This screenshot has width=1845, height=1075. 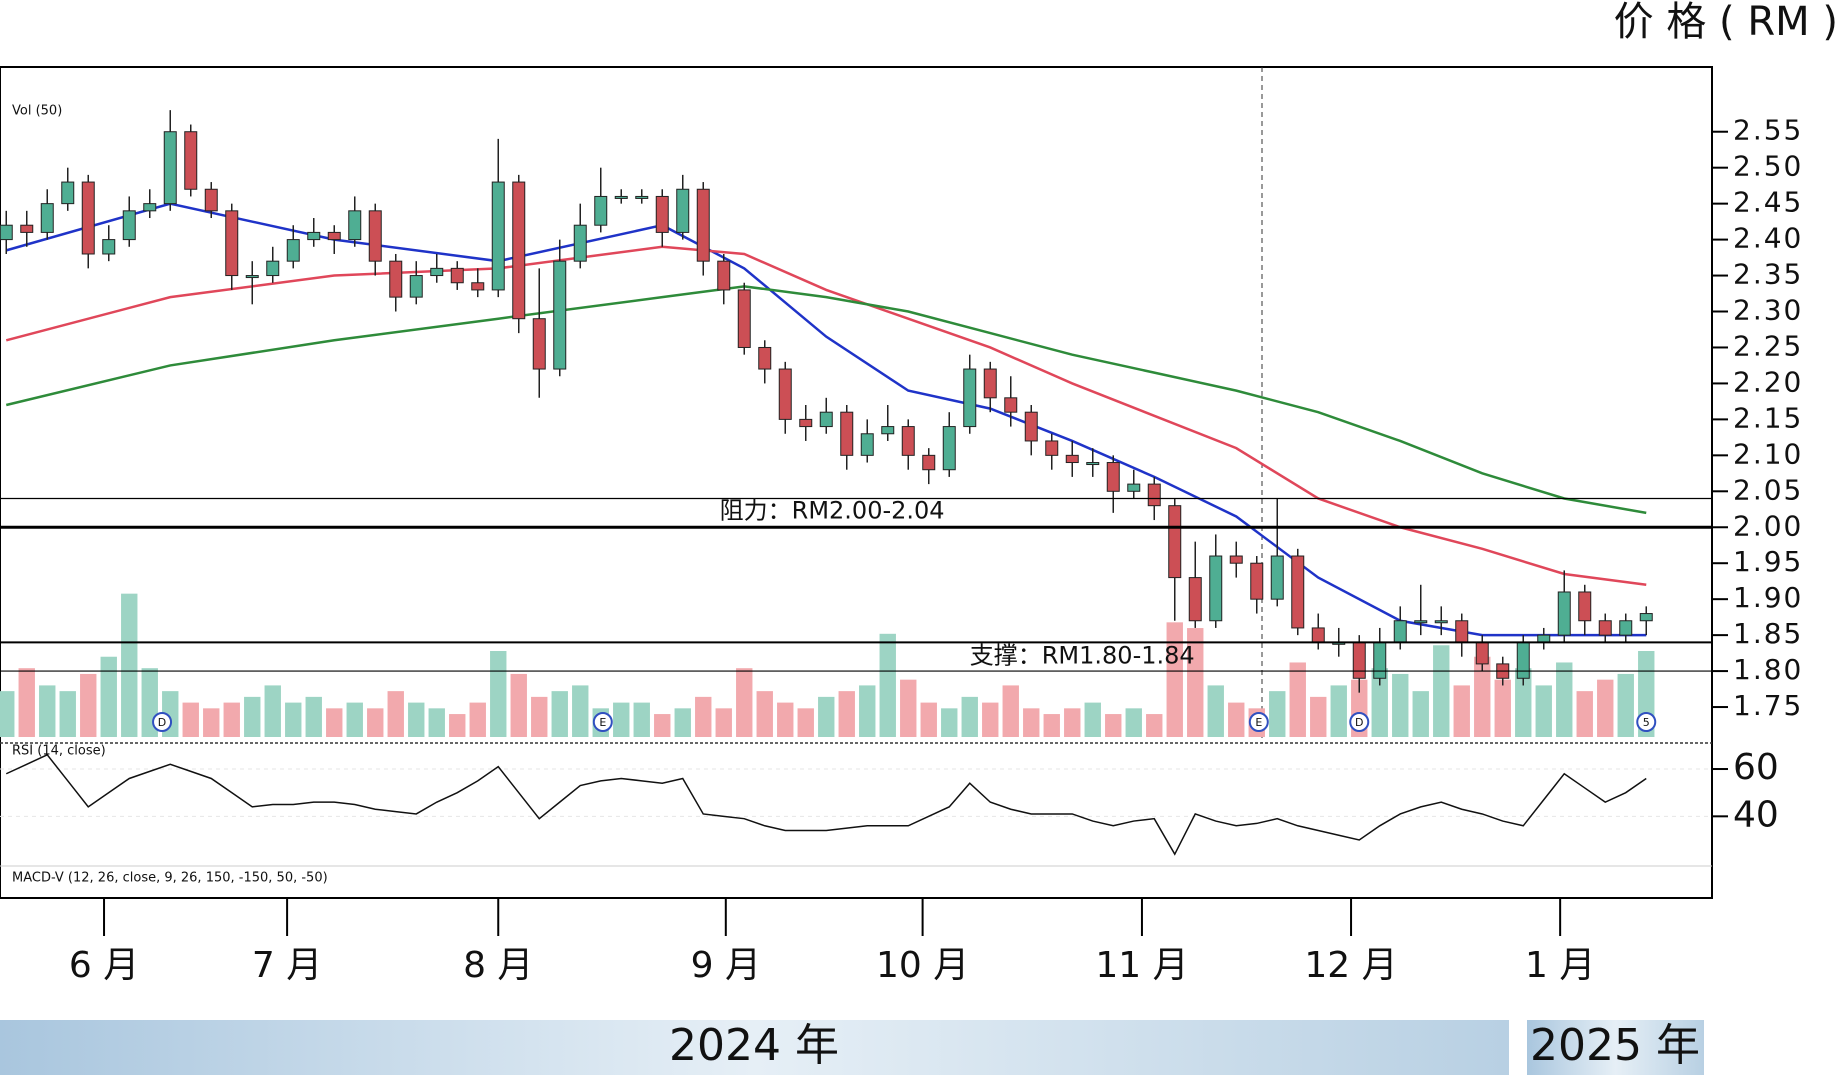 I want to click on y-tick-label: 2.15, so click(x=1768, y=417).